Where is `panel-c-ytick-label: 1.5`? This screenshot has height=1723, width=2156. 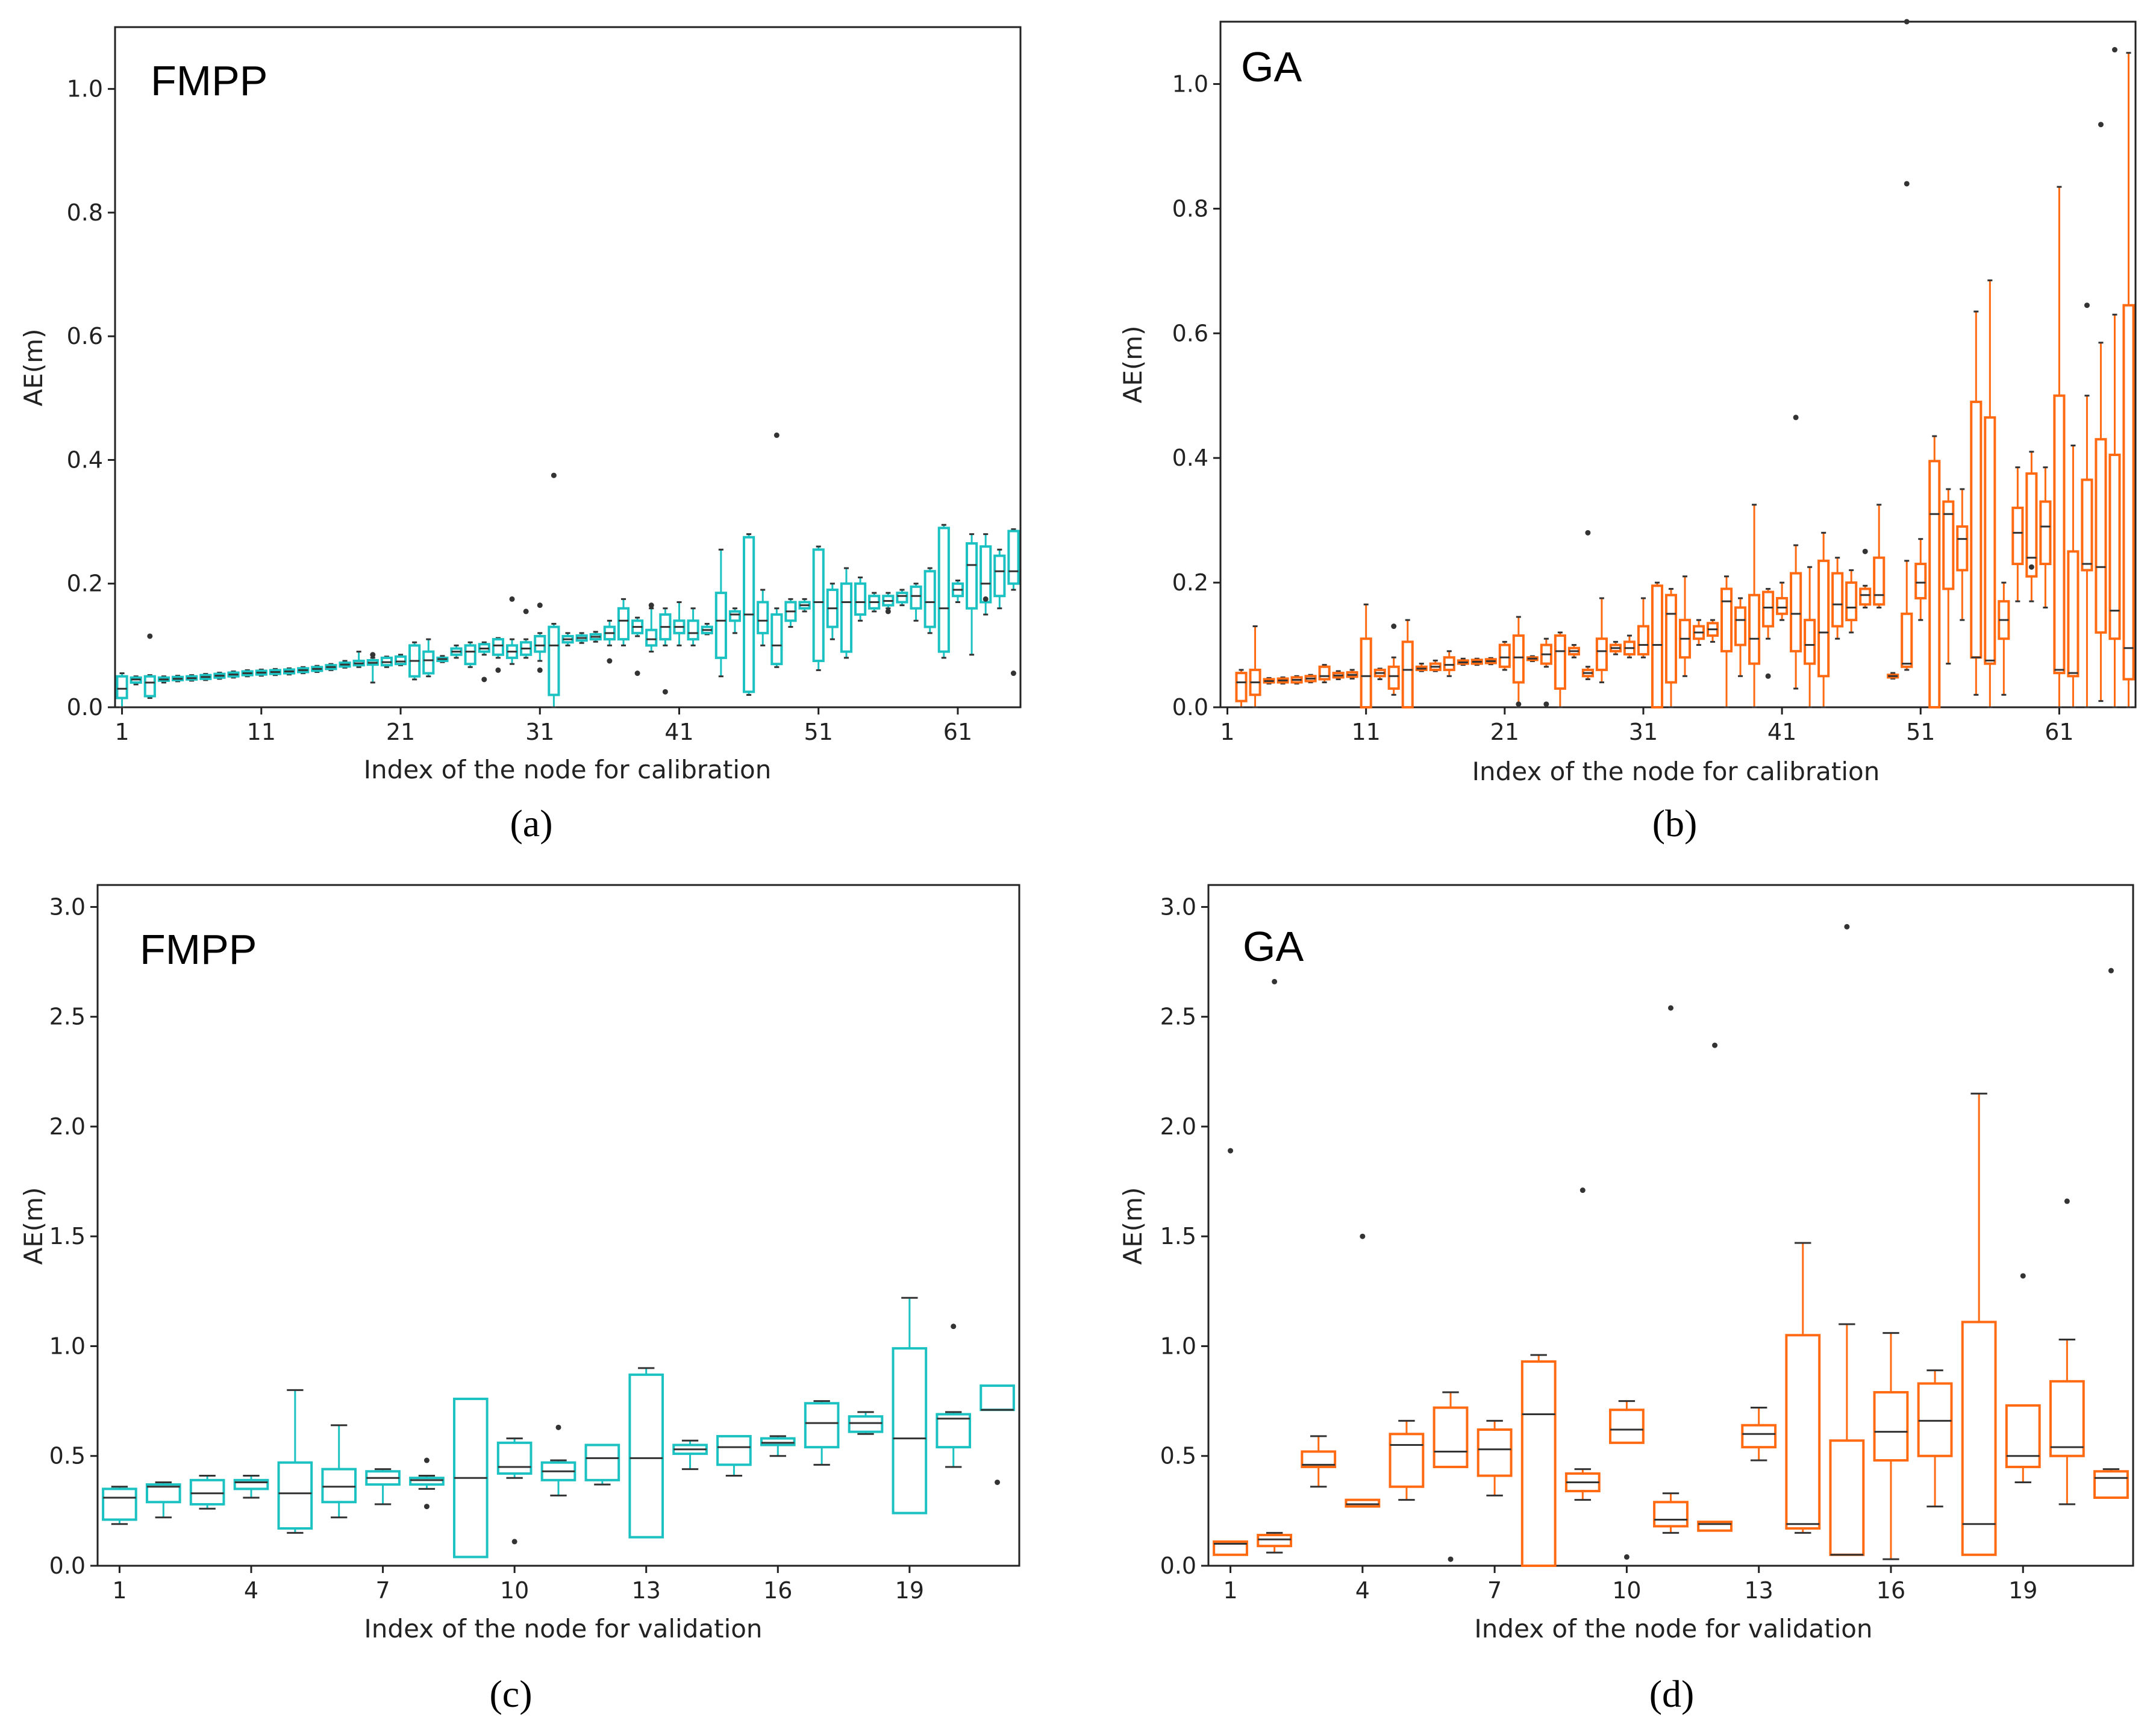
panel-c-ytick-label: 1.5 is located at coordinates (67, 1236).